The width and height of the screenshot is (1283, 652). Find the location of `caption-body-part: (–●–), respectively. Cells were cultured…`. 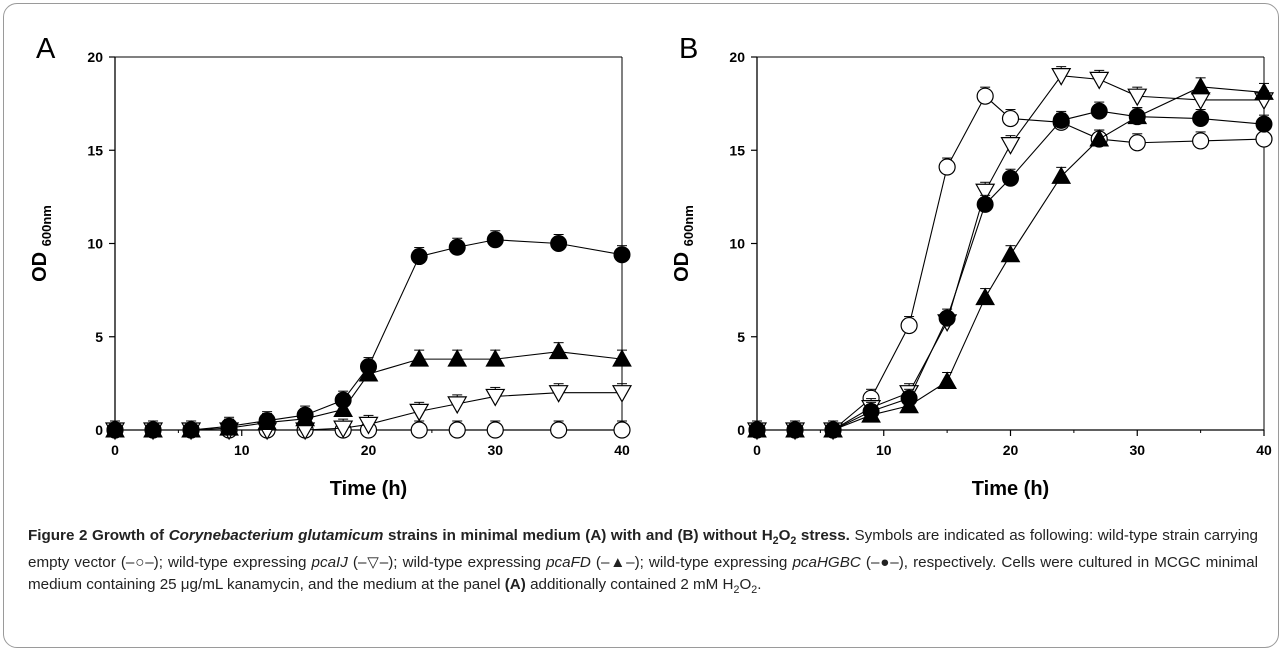

caption-body-part: (–●–), respectively. Cells were cultured… is located at coordinates (643, 574).